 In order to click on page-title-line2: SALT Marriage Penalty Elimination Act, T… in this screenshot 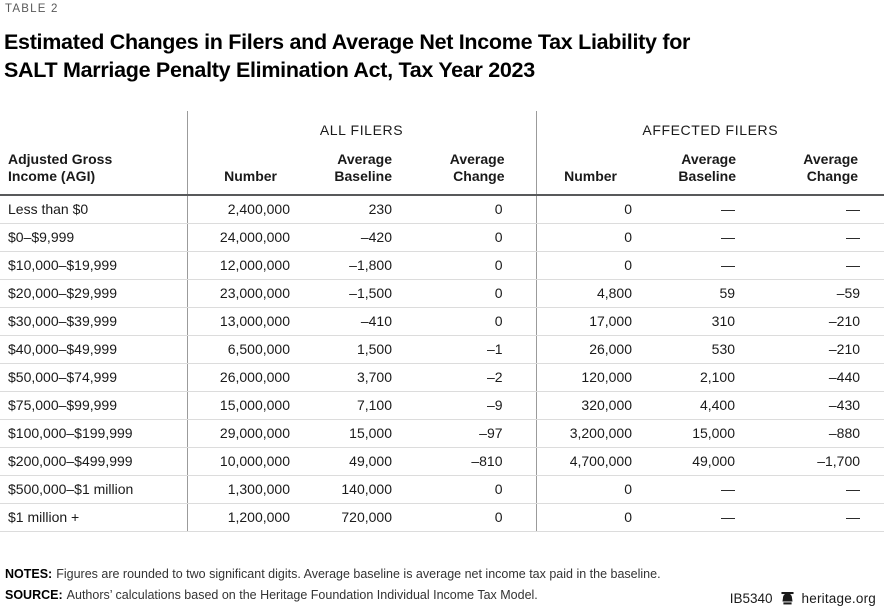, I will do `click(269, 70)`.